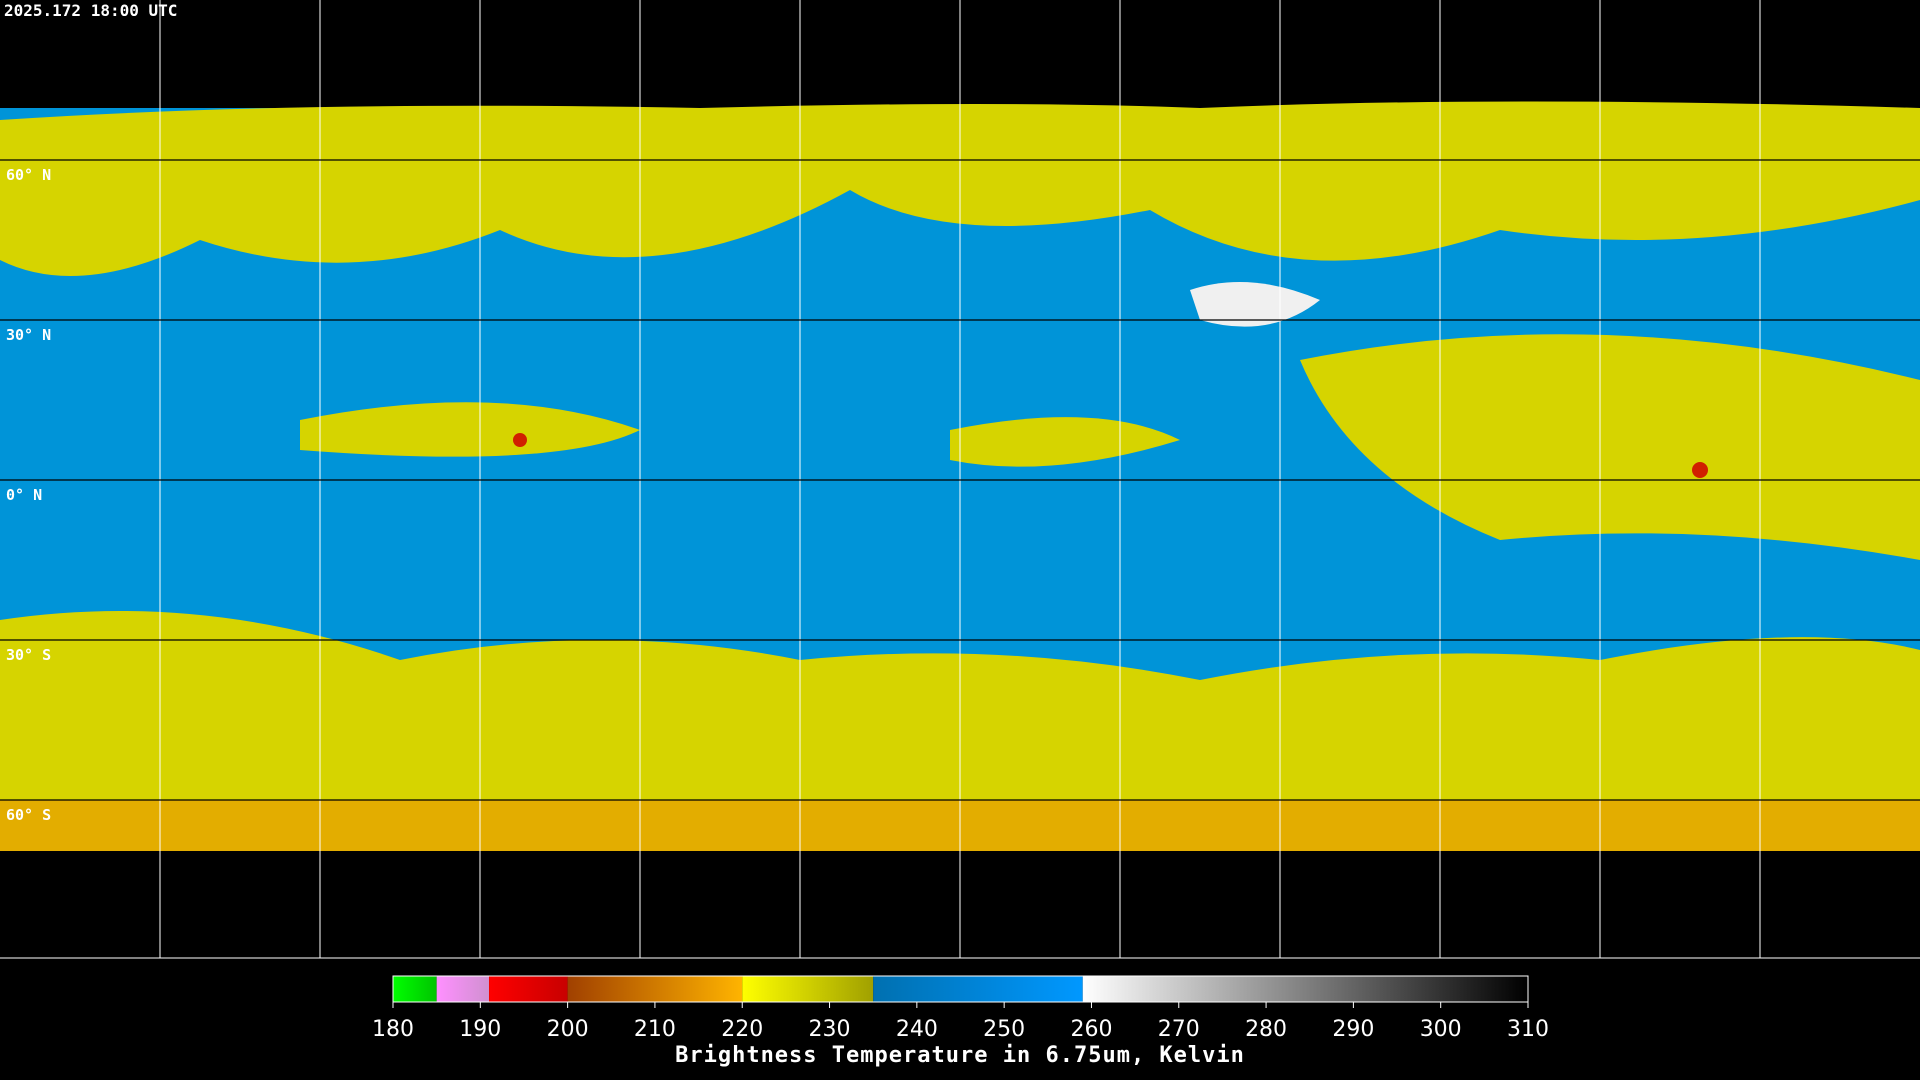  Describe the element at coordinates (1004, 1029) in the screenshot. I see `colorbar-tick-label: 250` at that location.